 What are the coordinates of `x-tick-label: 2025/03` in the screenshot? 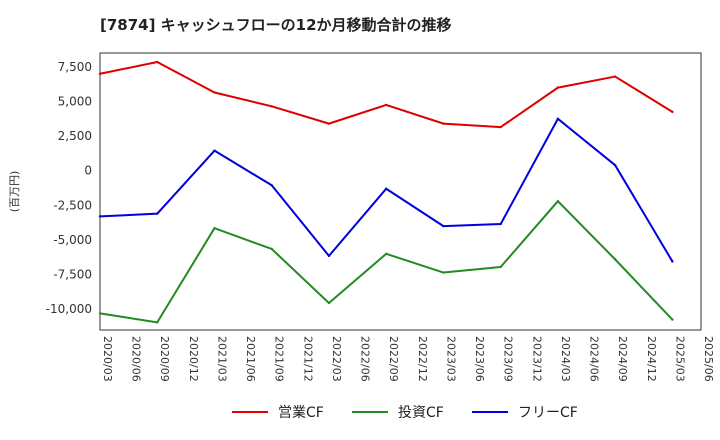 It's located at (679, 359).